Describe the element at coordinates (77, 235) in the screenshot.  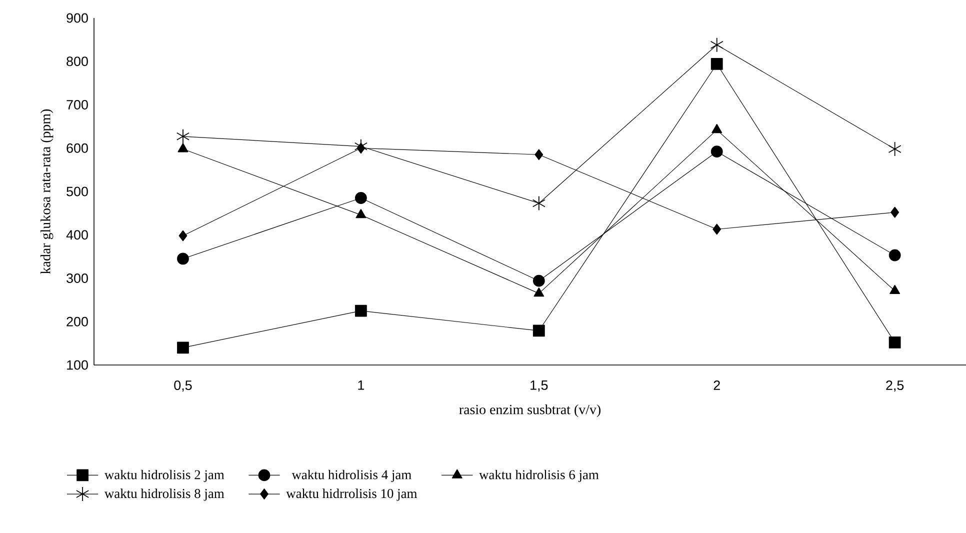
I see `y-tick-label: 400` at that location.